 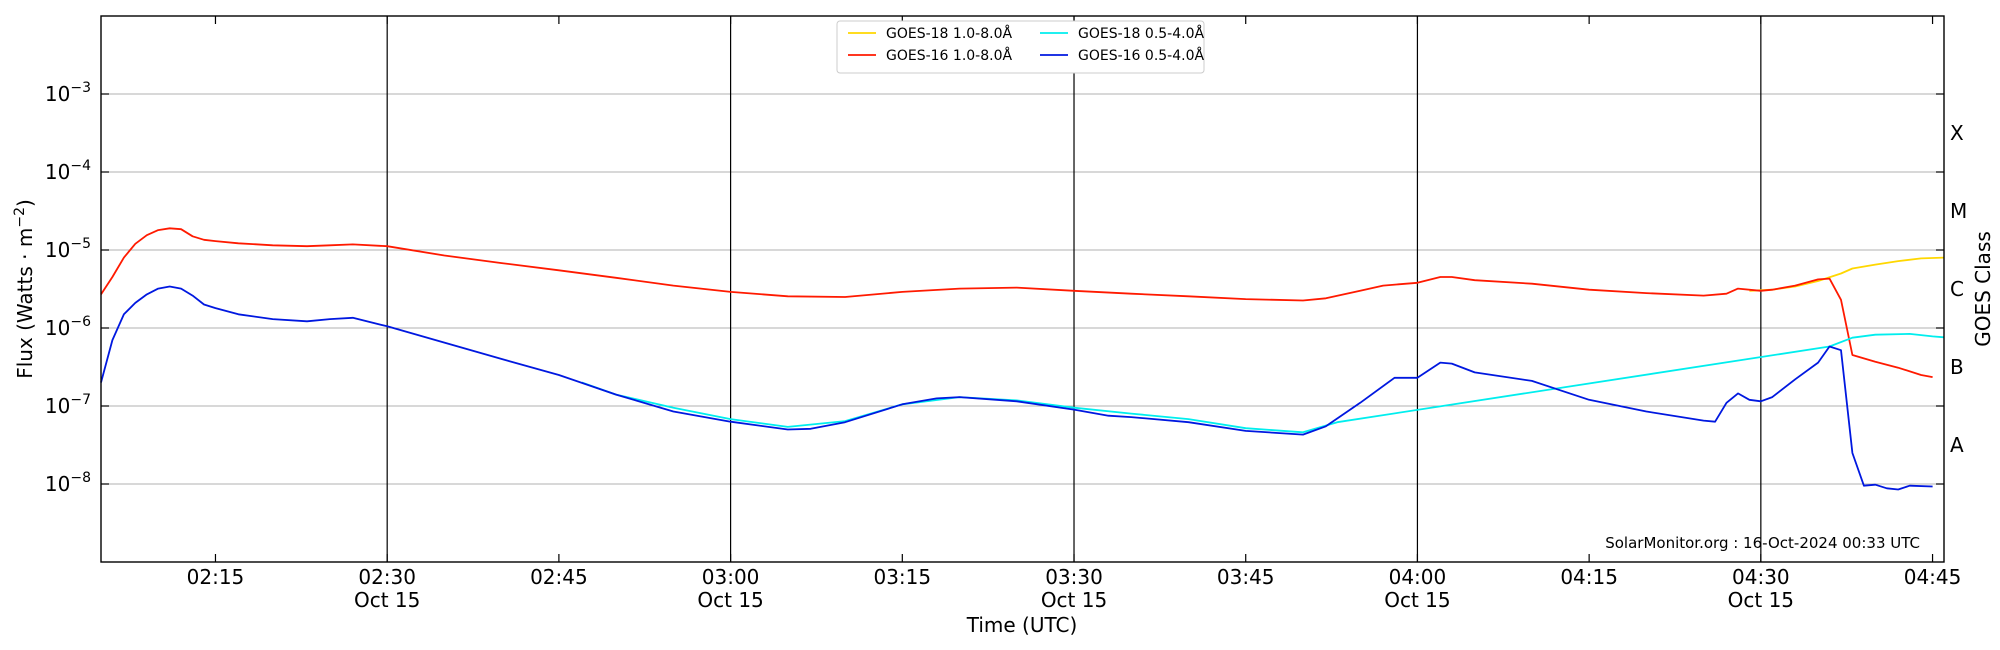 I want to click on y-tick-label: 10⁻⁸, so click(x=68, y=483).